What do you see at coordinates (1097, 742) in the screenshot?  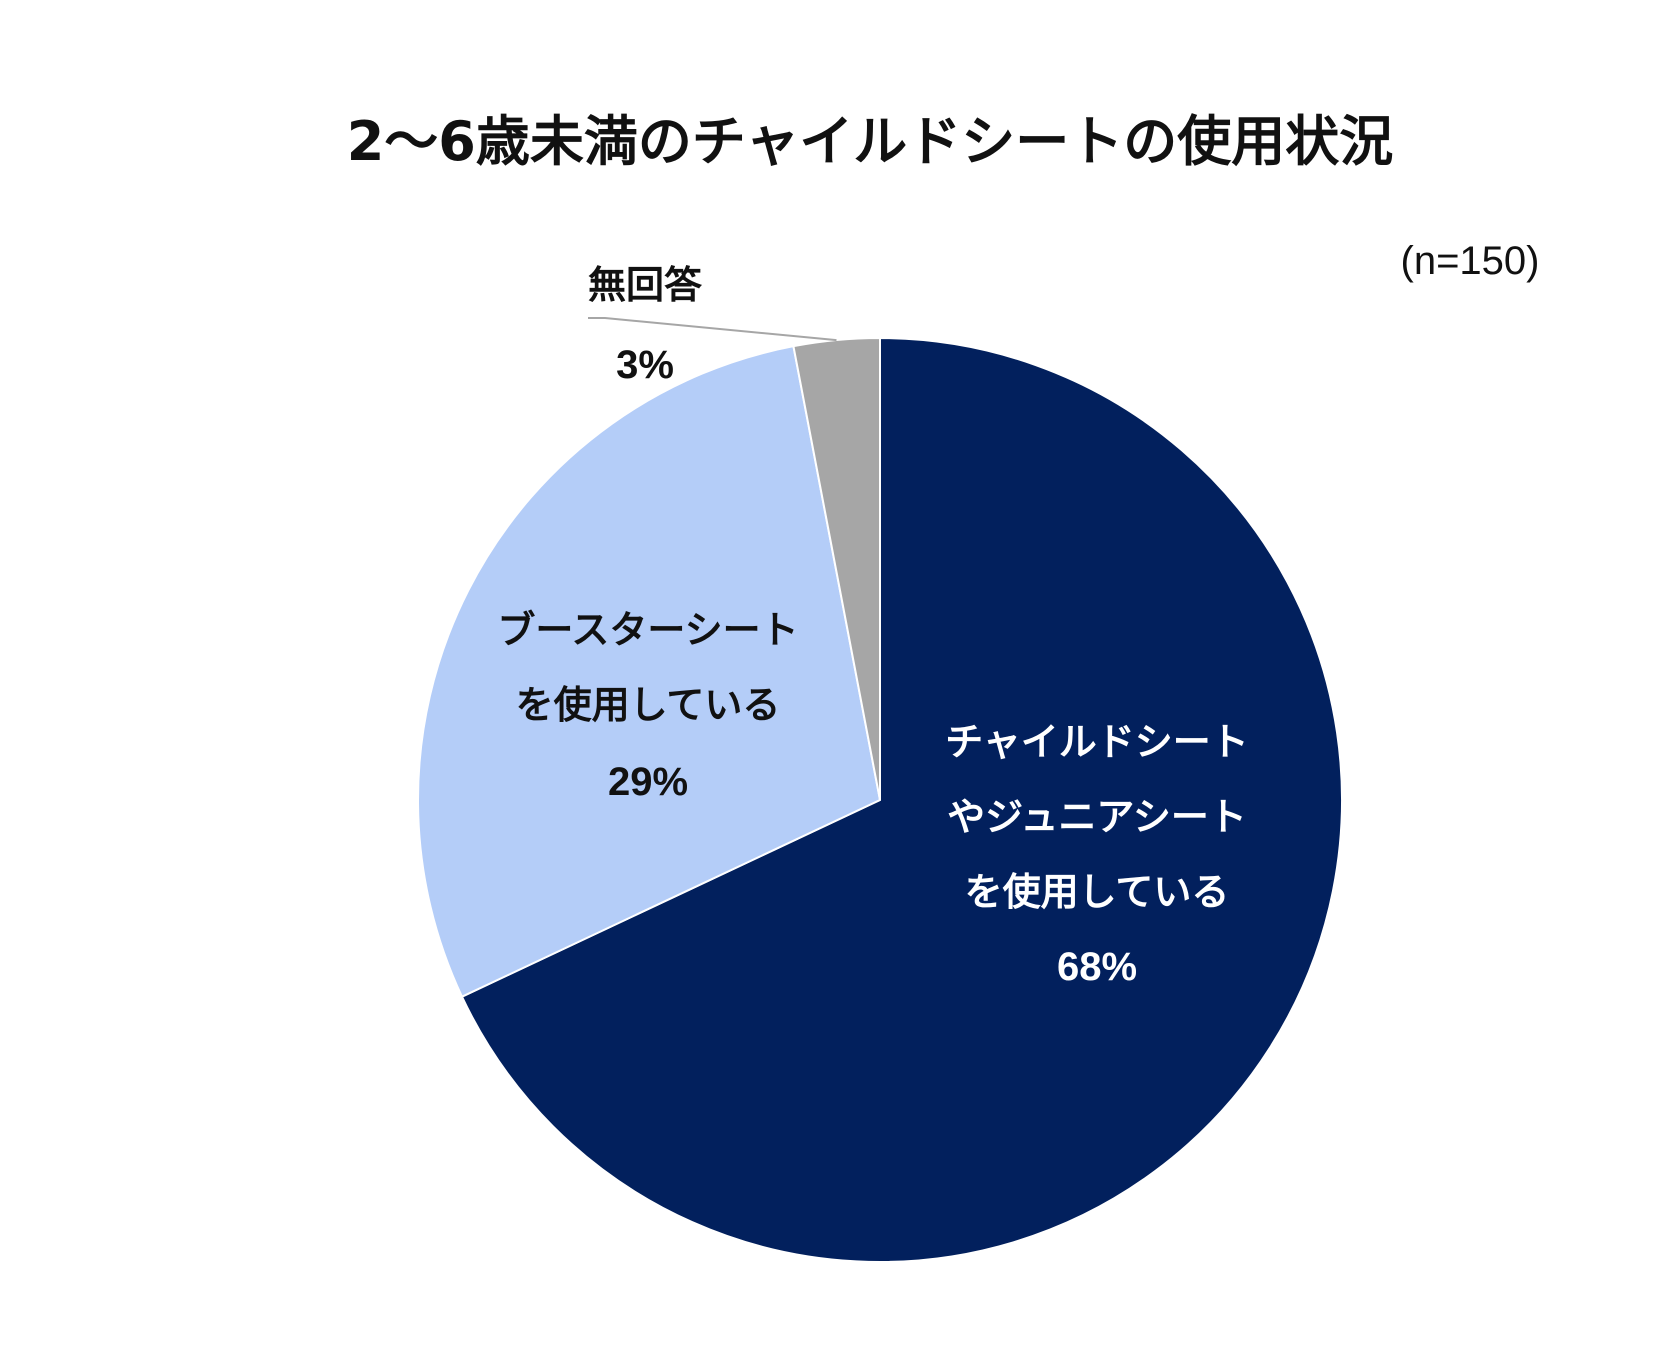 I see `slice-label-line: チャイルドシート` at bounding box center [1097, 742].